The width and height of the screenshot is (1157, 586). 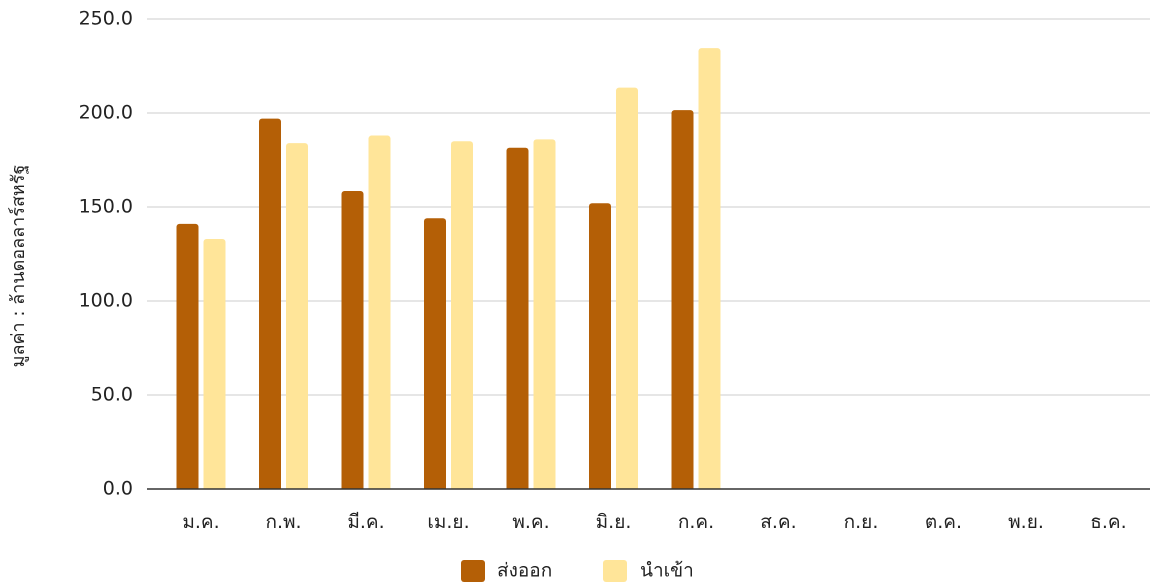 What do you see at coordinates (448, 522) in the screenshot?
I see `x-tick-label: เม.ย.` at bounding box center [448, 522].